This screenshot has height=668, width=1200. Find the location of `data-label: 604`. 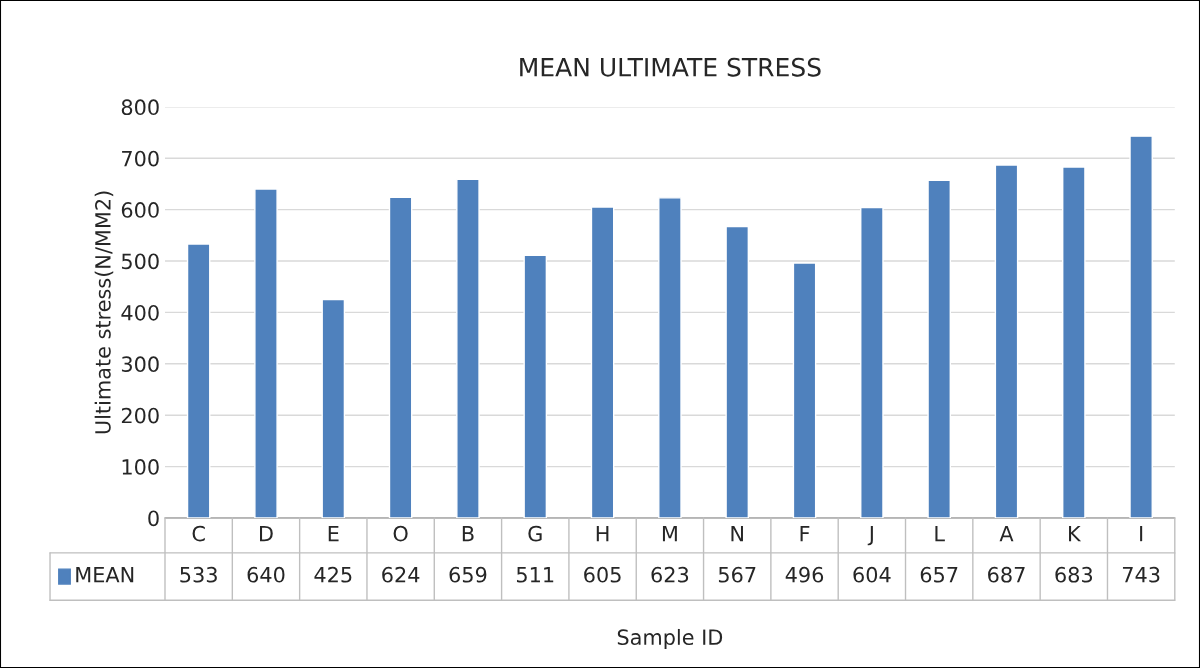

data-label: 604 is located at coordinates (872, 574).